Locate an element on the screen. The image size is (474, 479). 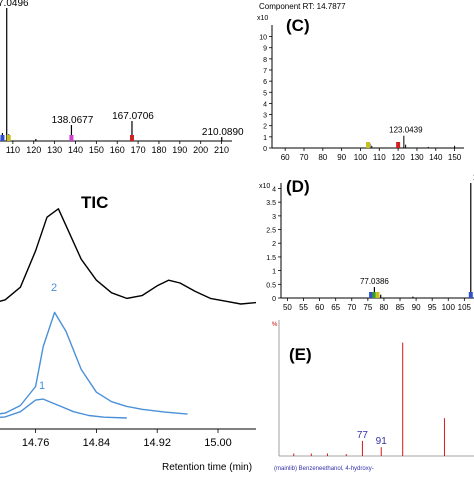
panel-c-y-tick-label: 4 is located at coordinates (265, 104).